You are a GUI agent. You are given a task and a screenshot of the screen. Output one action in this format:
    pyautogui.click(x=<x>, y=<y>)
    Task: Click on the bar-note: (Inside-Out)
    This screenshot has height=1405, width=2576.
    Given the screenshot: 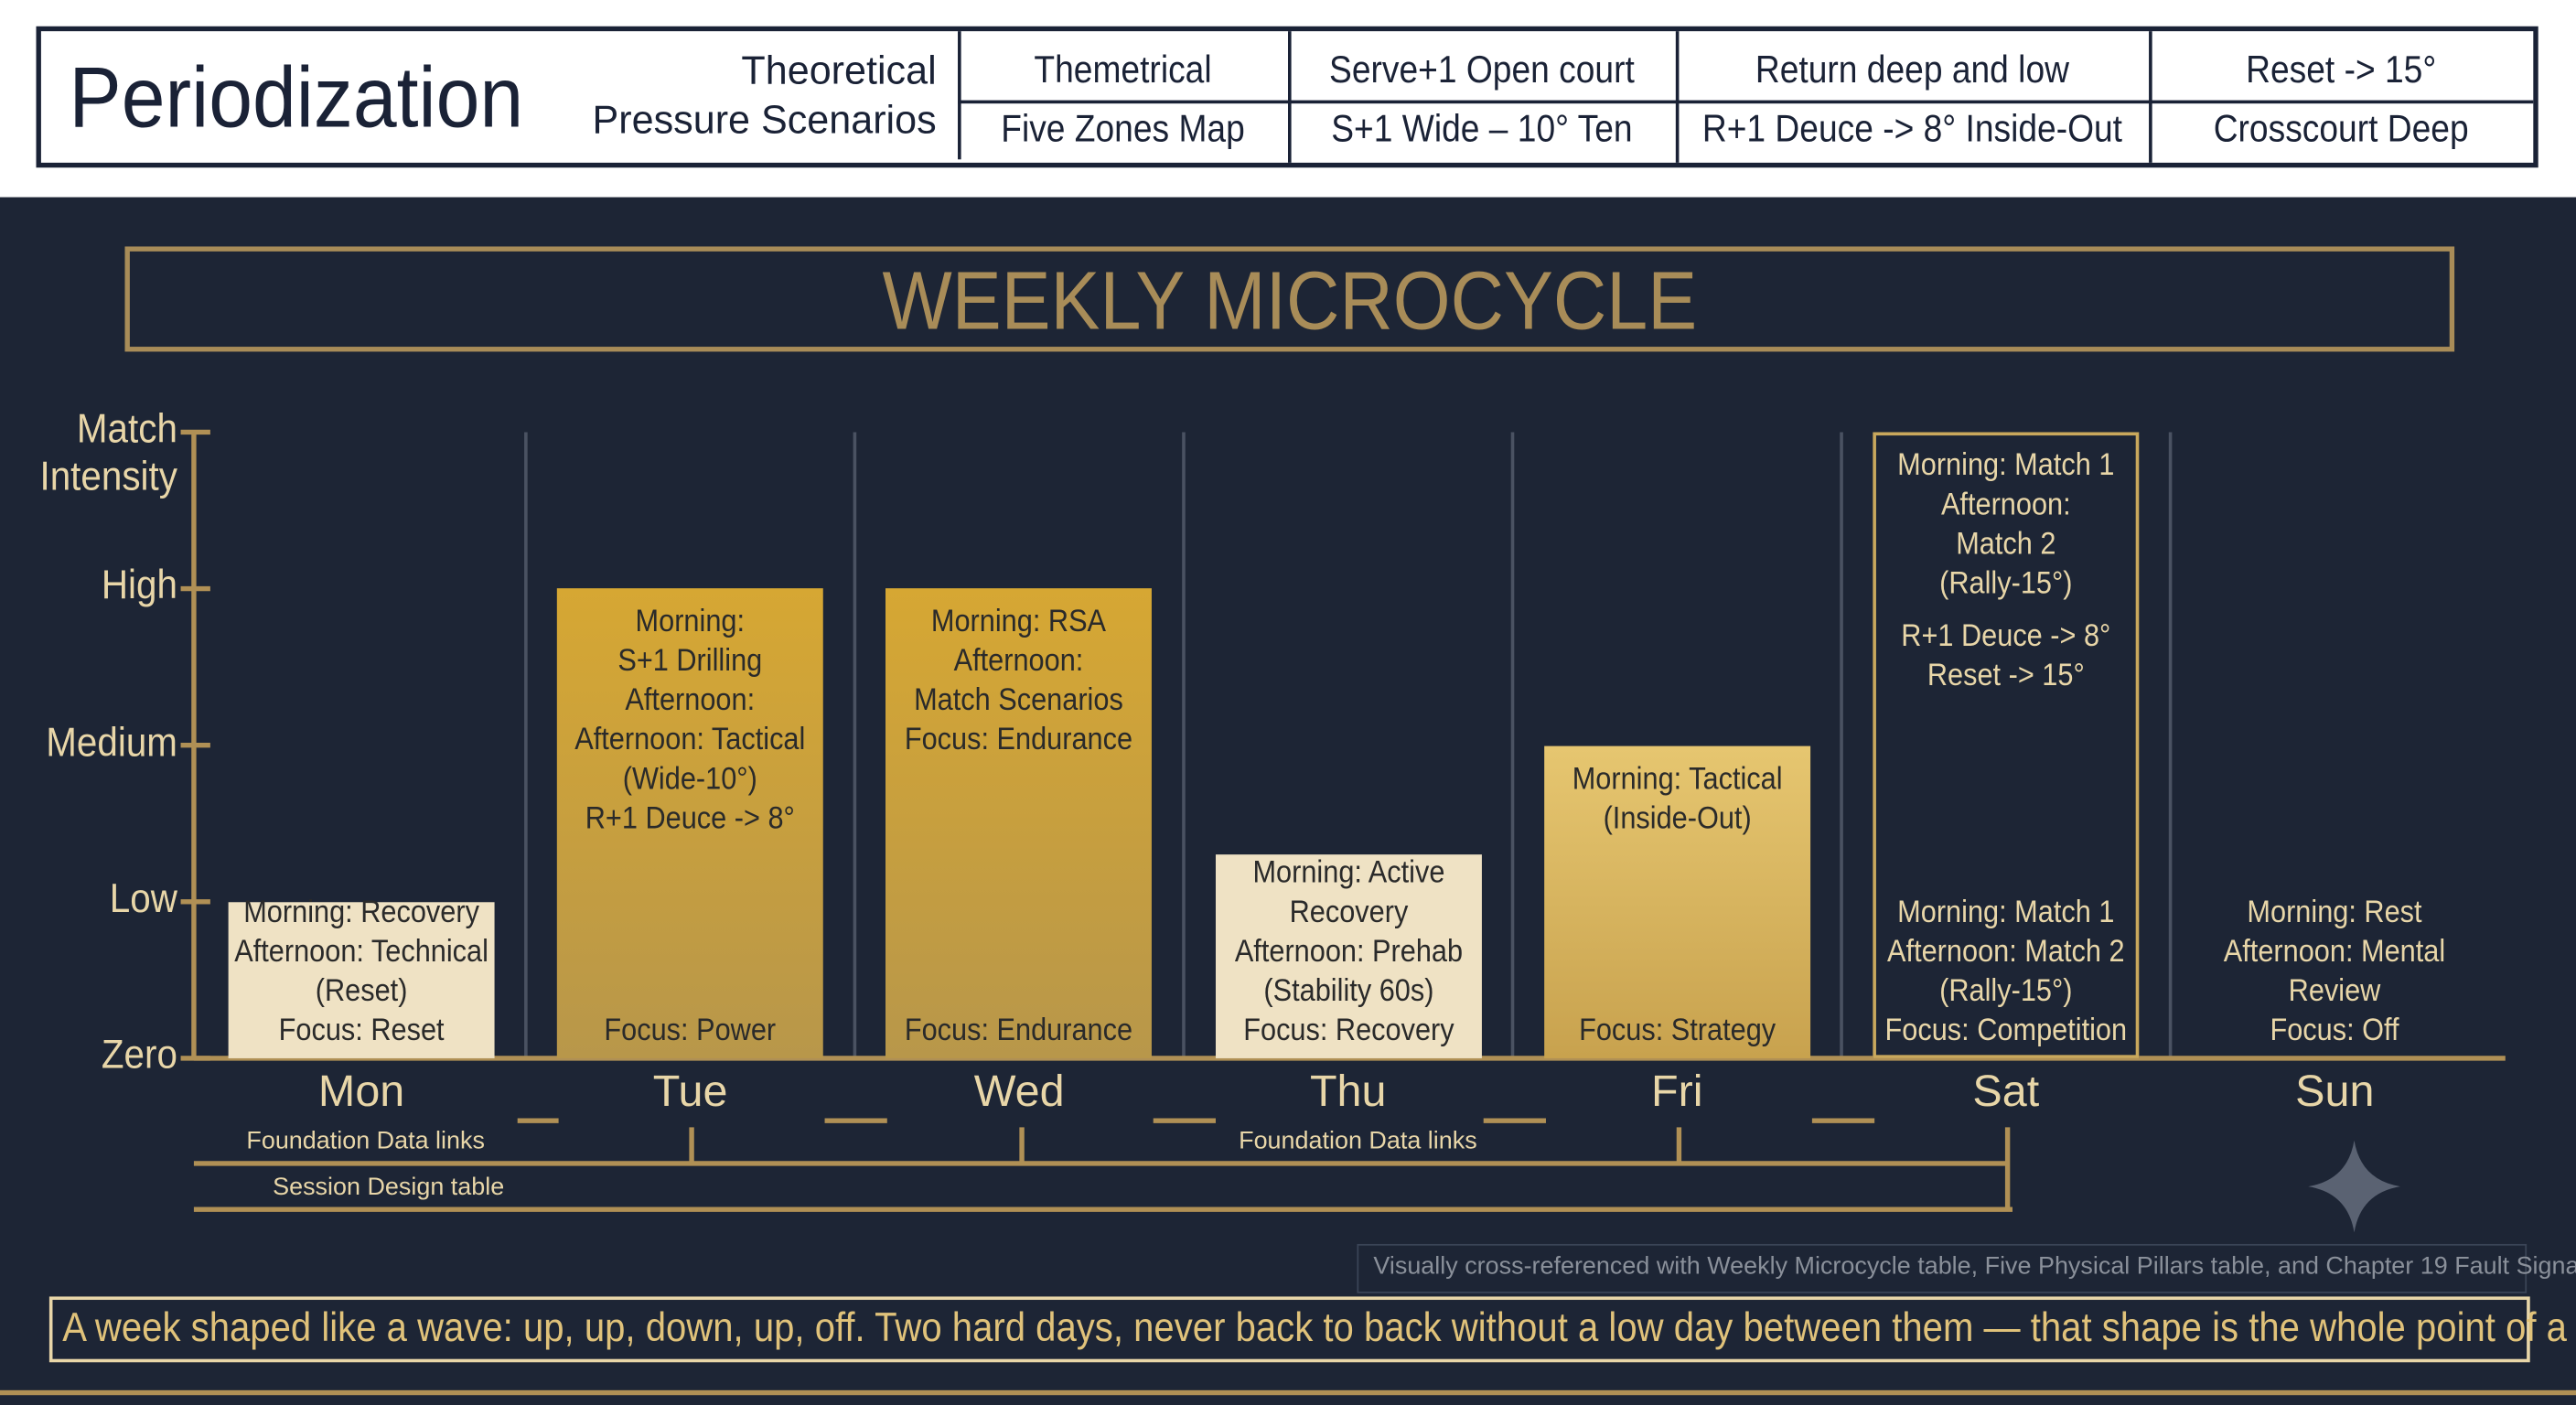 What is the action you would take?
    pyautogui.click(x=1677, y=818)
    